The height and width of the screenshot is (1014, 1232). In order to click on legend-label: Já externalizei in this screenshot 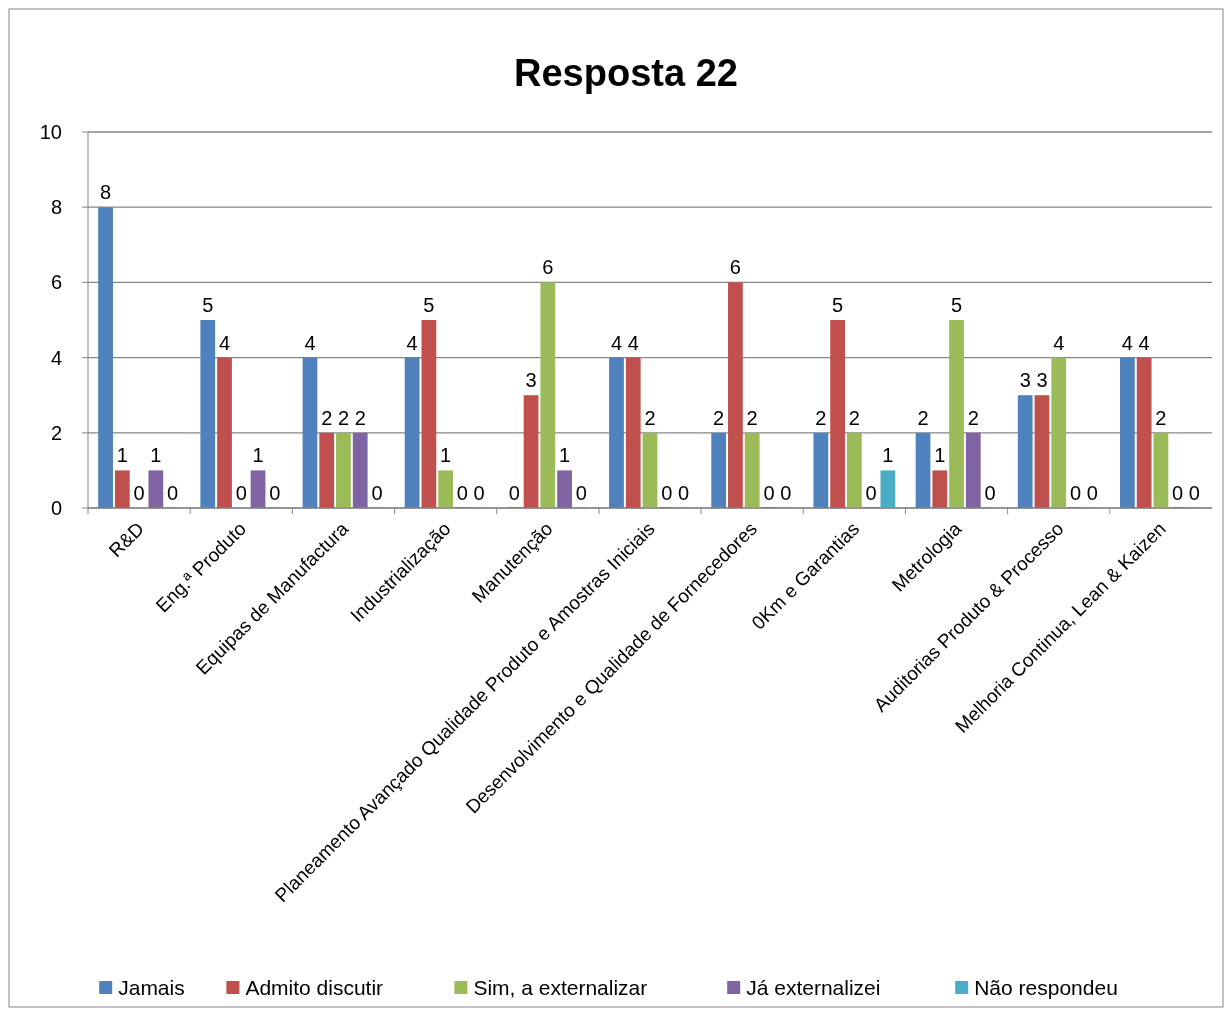, I will do `click(813, 987)`.